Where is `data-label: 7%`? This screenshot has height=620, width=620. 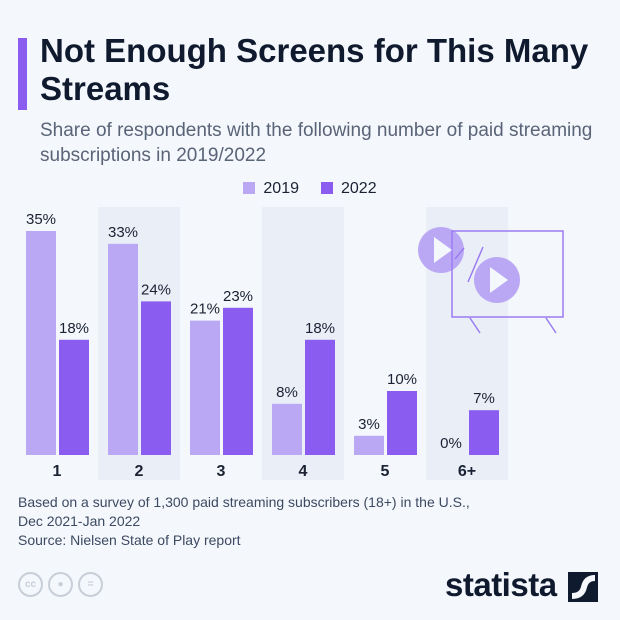 data-label: 7% is located at coordinates (484, 398).